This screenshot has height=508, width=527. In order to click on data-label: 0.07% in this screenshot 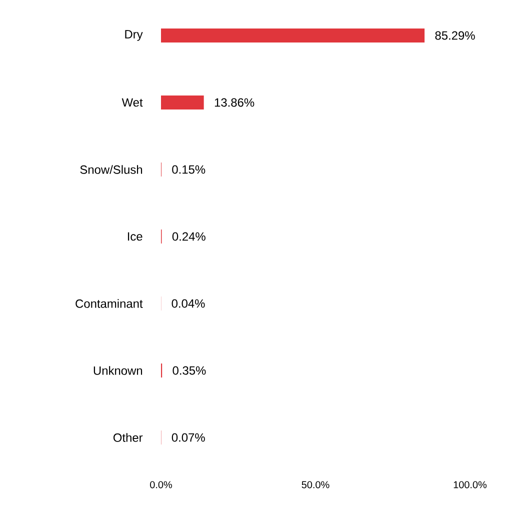, I will do `click(188, 437)`.